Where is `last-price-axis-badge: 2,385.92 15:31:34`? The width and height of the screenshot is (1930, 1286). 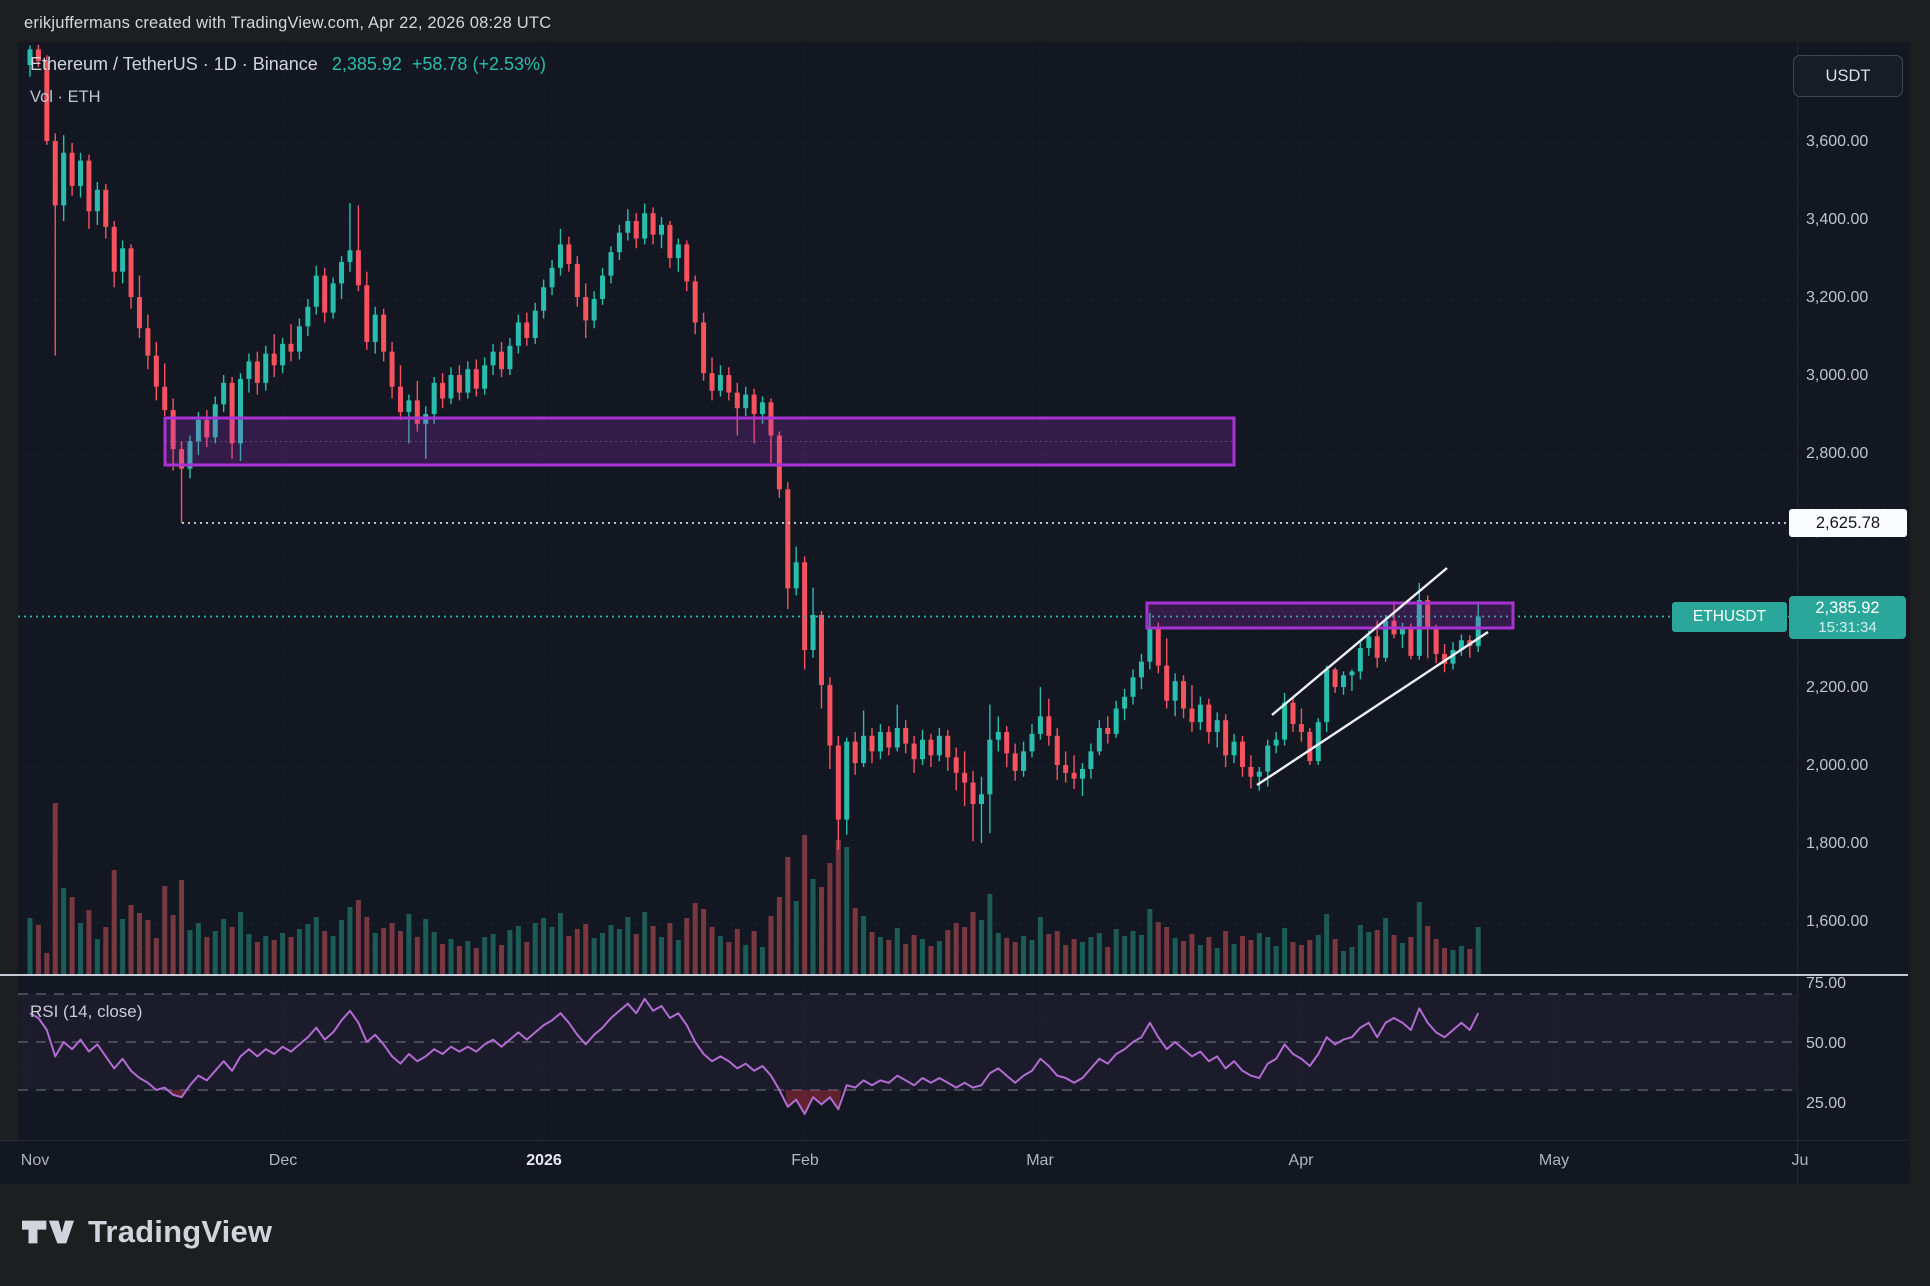 last-price-axis-badge: 2,385.92 15:31:34 is located at coordinates (1847, 617).